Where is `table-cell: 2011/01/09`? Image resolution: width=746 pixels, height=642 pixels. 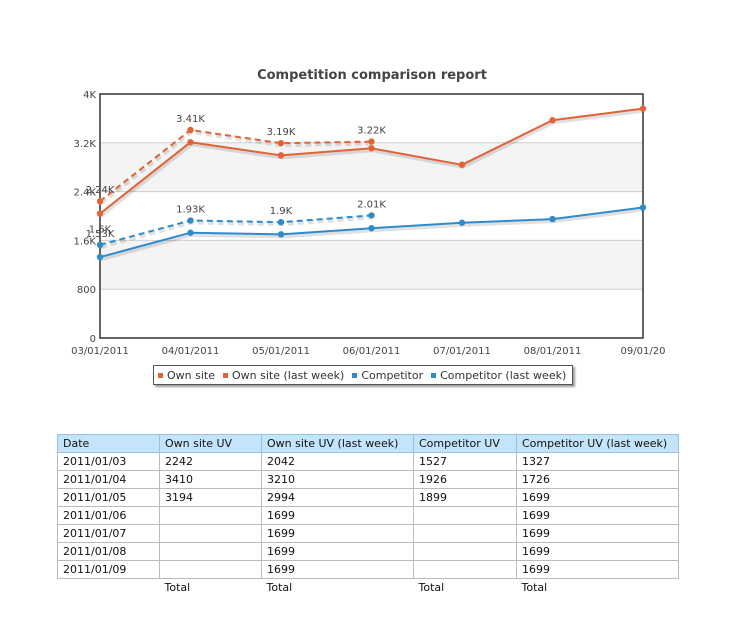 table-cell: 2011/01/09 is located at coordinates (108, 569).